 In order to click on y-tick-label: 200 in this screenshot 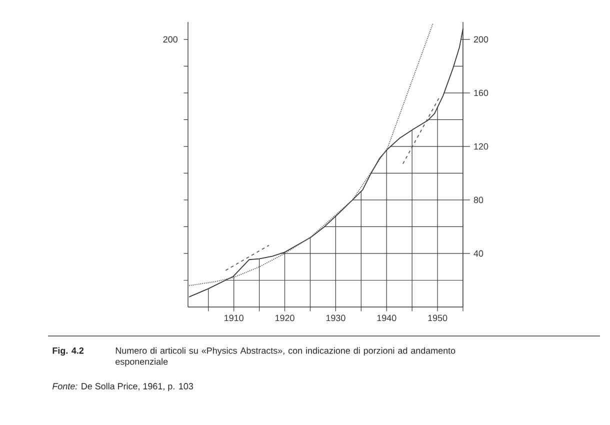, I will do `click(481, 39)`.